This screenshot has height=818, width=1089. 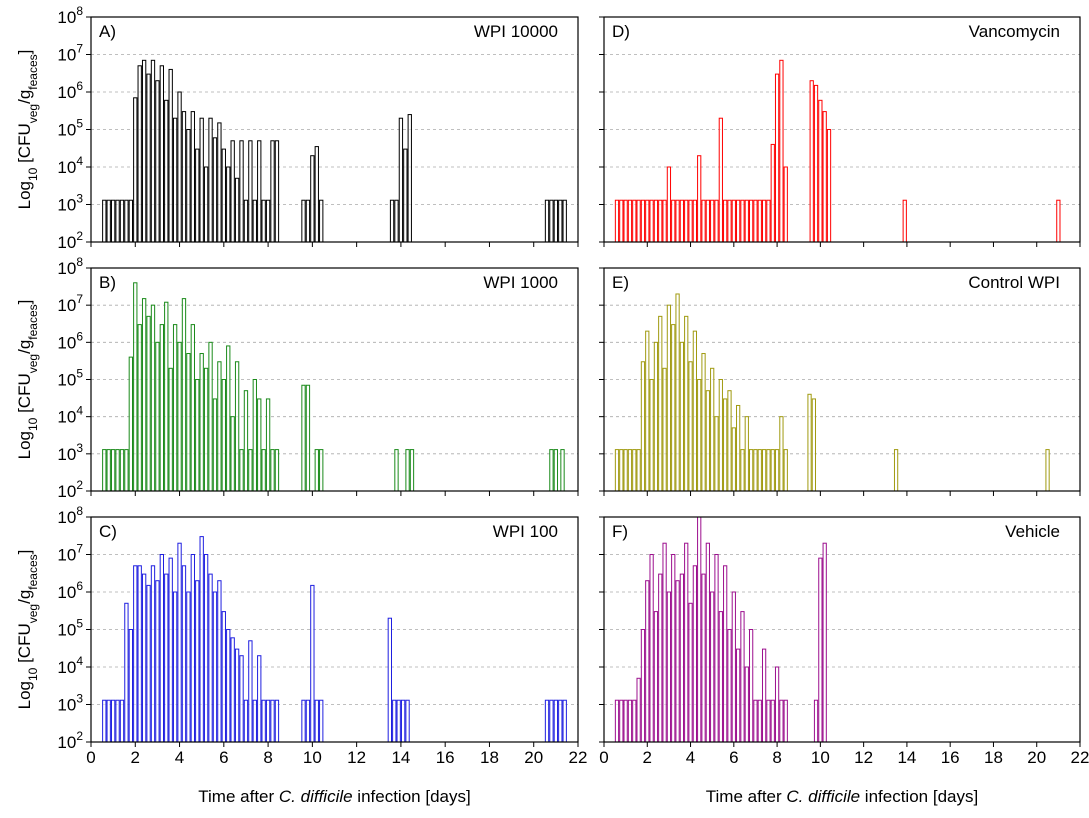 What do you see at coordinates (79, 86) in the screenshot?
I see `y-tick-exponent: 6` at bounding box center [79, 86].